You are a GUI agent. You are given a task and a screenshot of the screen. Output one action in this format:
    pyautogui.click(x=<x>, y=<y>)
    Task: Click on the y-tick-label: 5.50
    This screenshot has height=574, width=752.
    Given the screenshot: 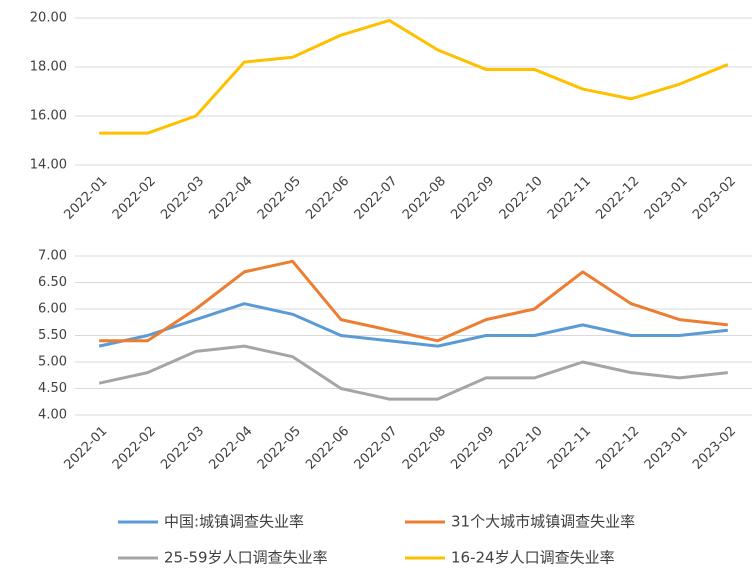 What is the action you would take?
    pyautogui.click(x=52, y=335)
    